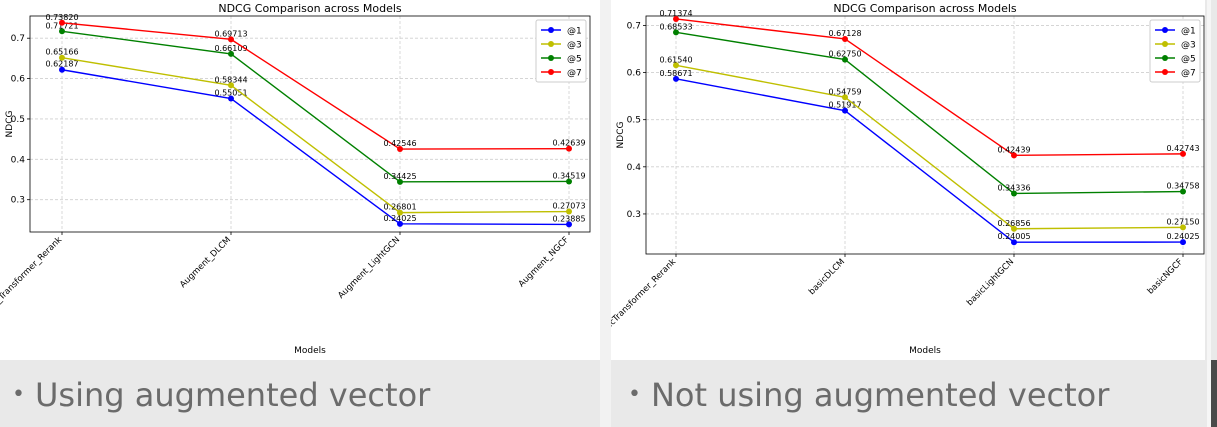  Describe the element at coordinates (844, 54) in the screenshot. I see `data-label: 0.62750` at that location.